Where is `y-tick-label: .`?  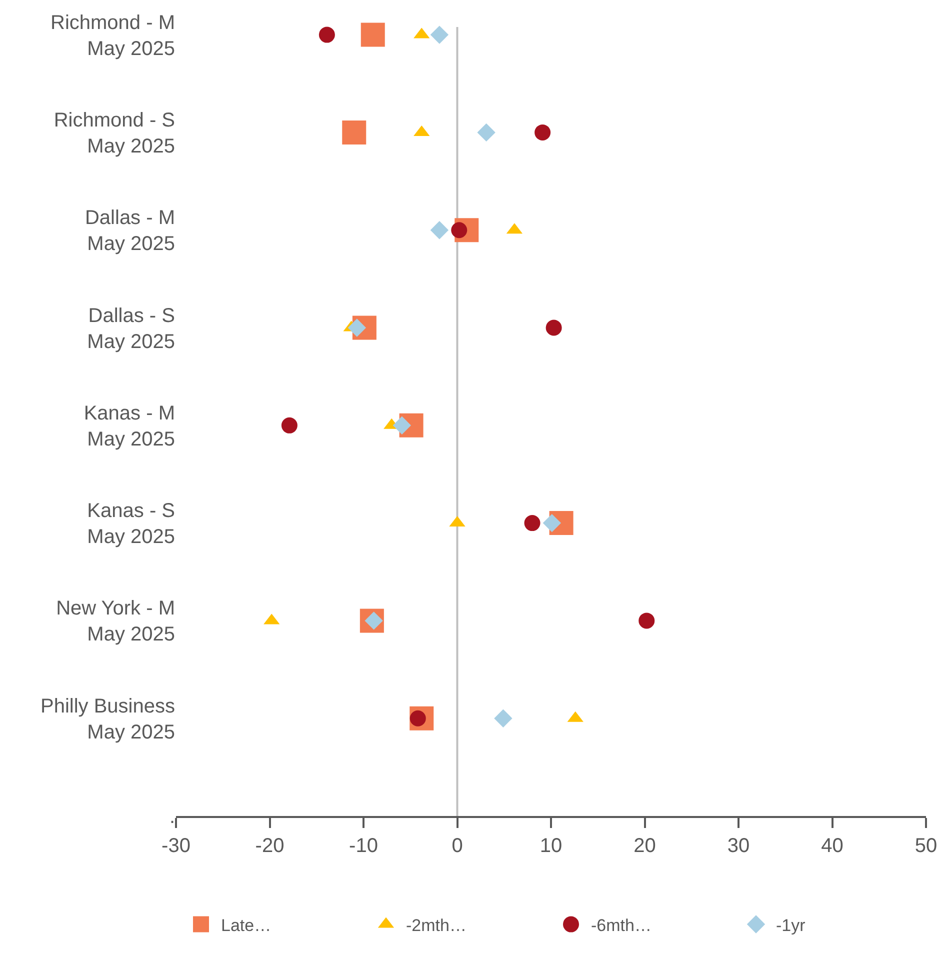
y-tick-label: . is located at coordinates (172, 817).